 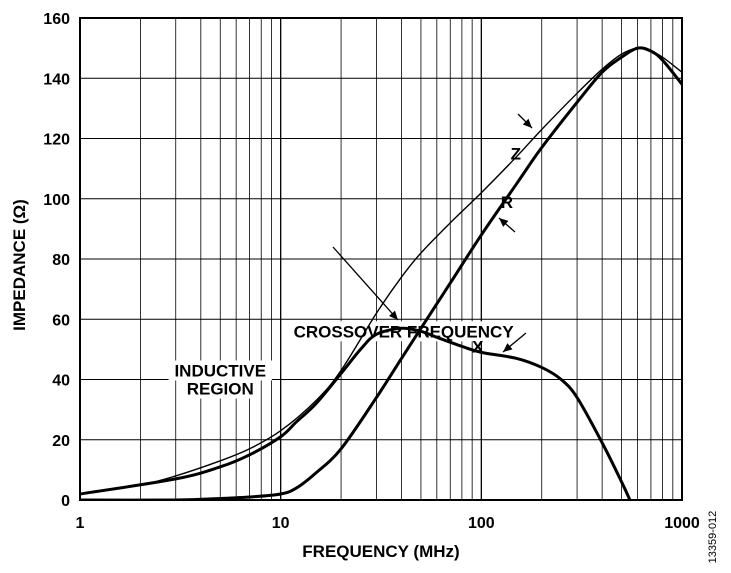 I want to click on annotation-inductive: INDUCTIVE, so click(x=220, y=370).